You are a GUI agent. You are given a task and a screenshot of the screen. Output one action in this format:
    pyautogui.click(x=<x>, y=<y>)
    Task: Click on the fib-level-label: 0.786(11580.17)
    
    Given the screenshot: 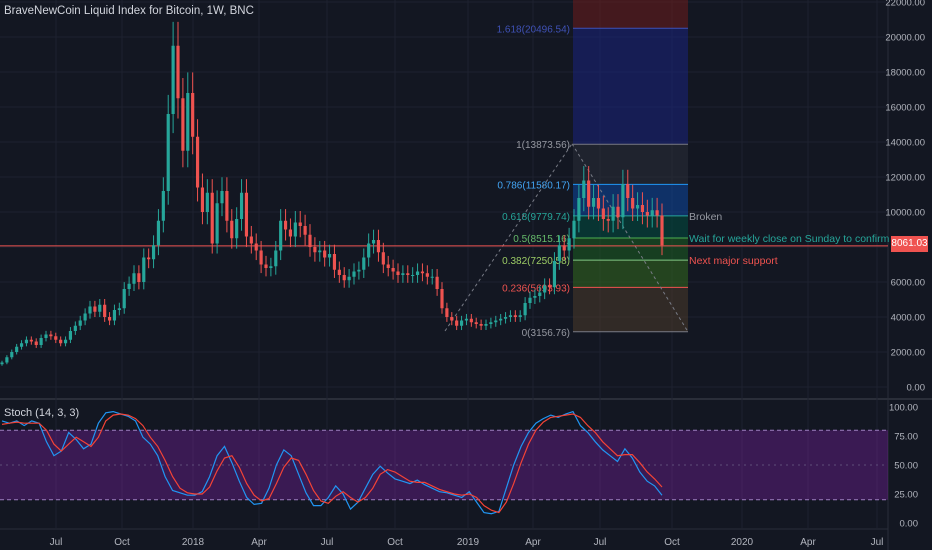 What is the action you would take?
    pyautogui.click(x=533, y=185)
    